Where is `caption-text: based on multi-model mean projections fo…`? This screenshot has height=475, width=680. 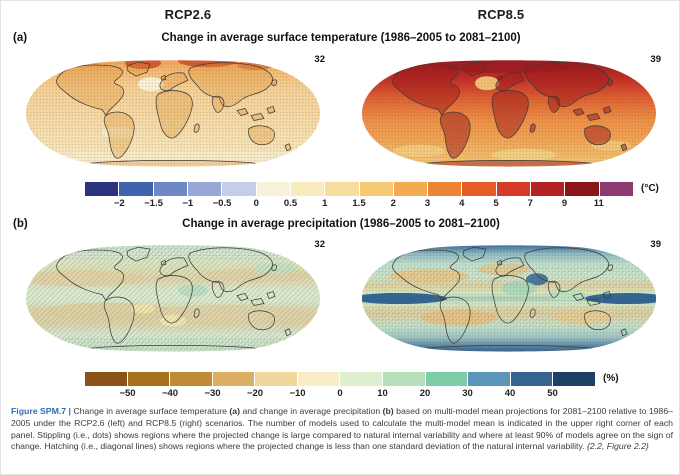 caption-text: based on multi-model mean projections fo… is located at coordinates (342, 429).